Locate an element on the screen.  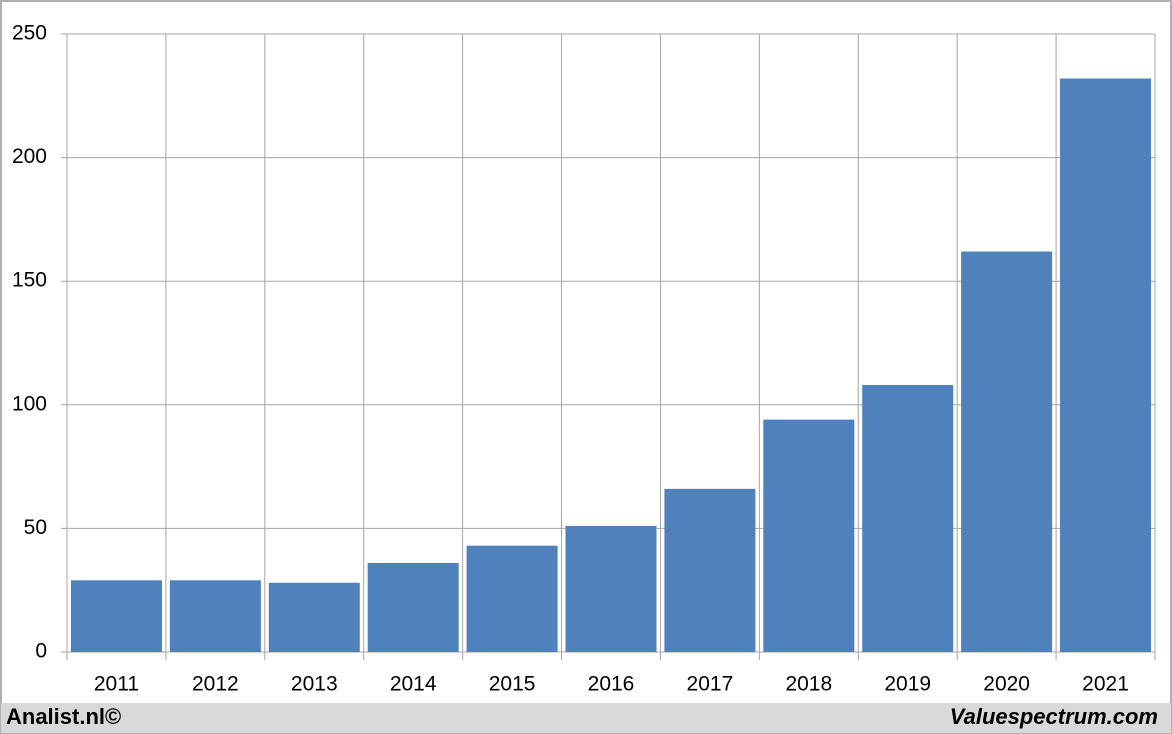
x-tick-label: 2012 is located at coordinates (215, 684).